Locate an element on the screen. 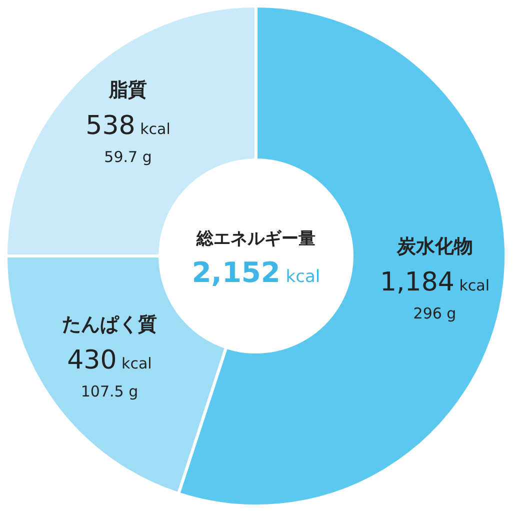 This screenshot has width=513, height=511. text: 総エネルギー量 is located at coordinates (256, 239).